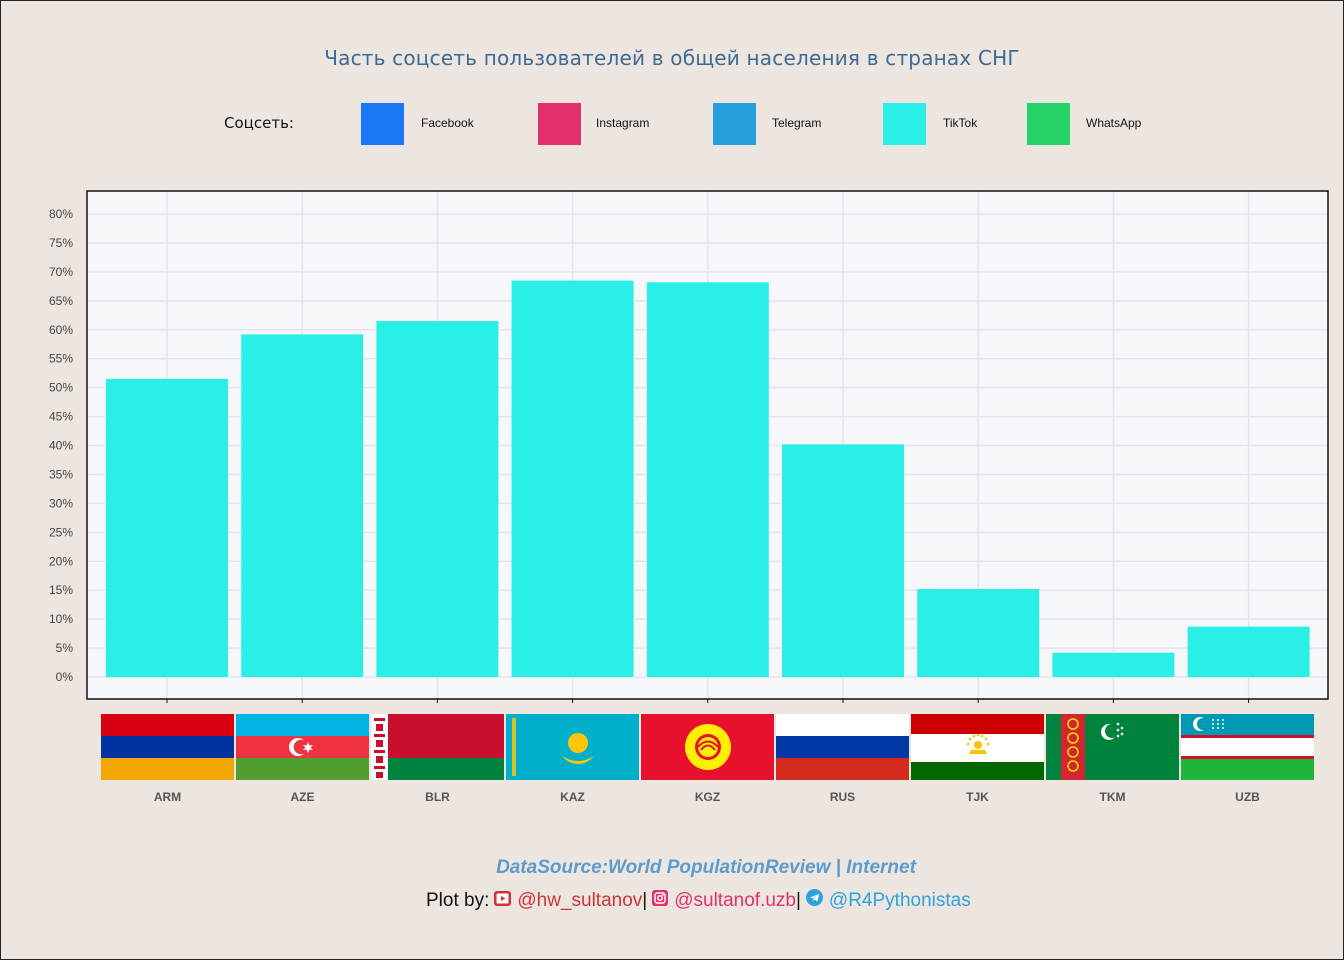 The width and height of the screenshot is (1344, 960). I want to click on y-tick-label: 0%, so click(65, 677).